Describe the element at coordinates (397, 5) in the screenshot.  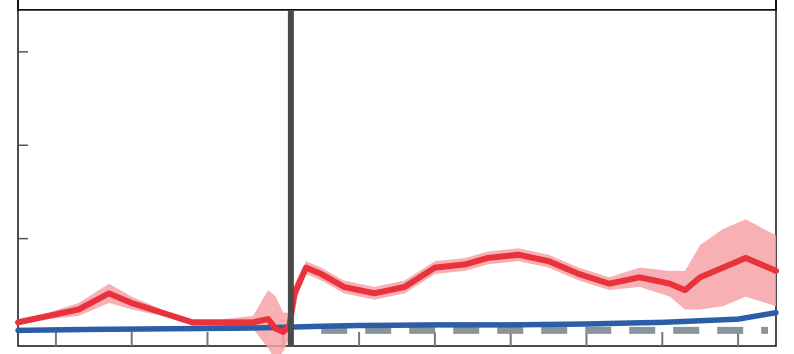
I see `top-panel-frame` at that location.